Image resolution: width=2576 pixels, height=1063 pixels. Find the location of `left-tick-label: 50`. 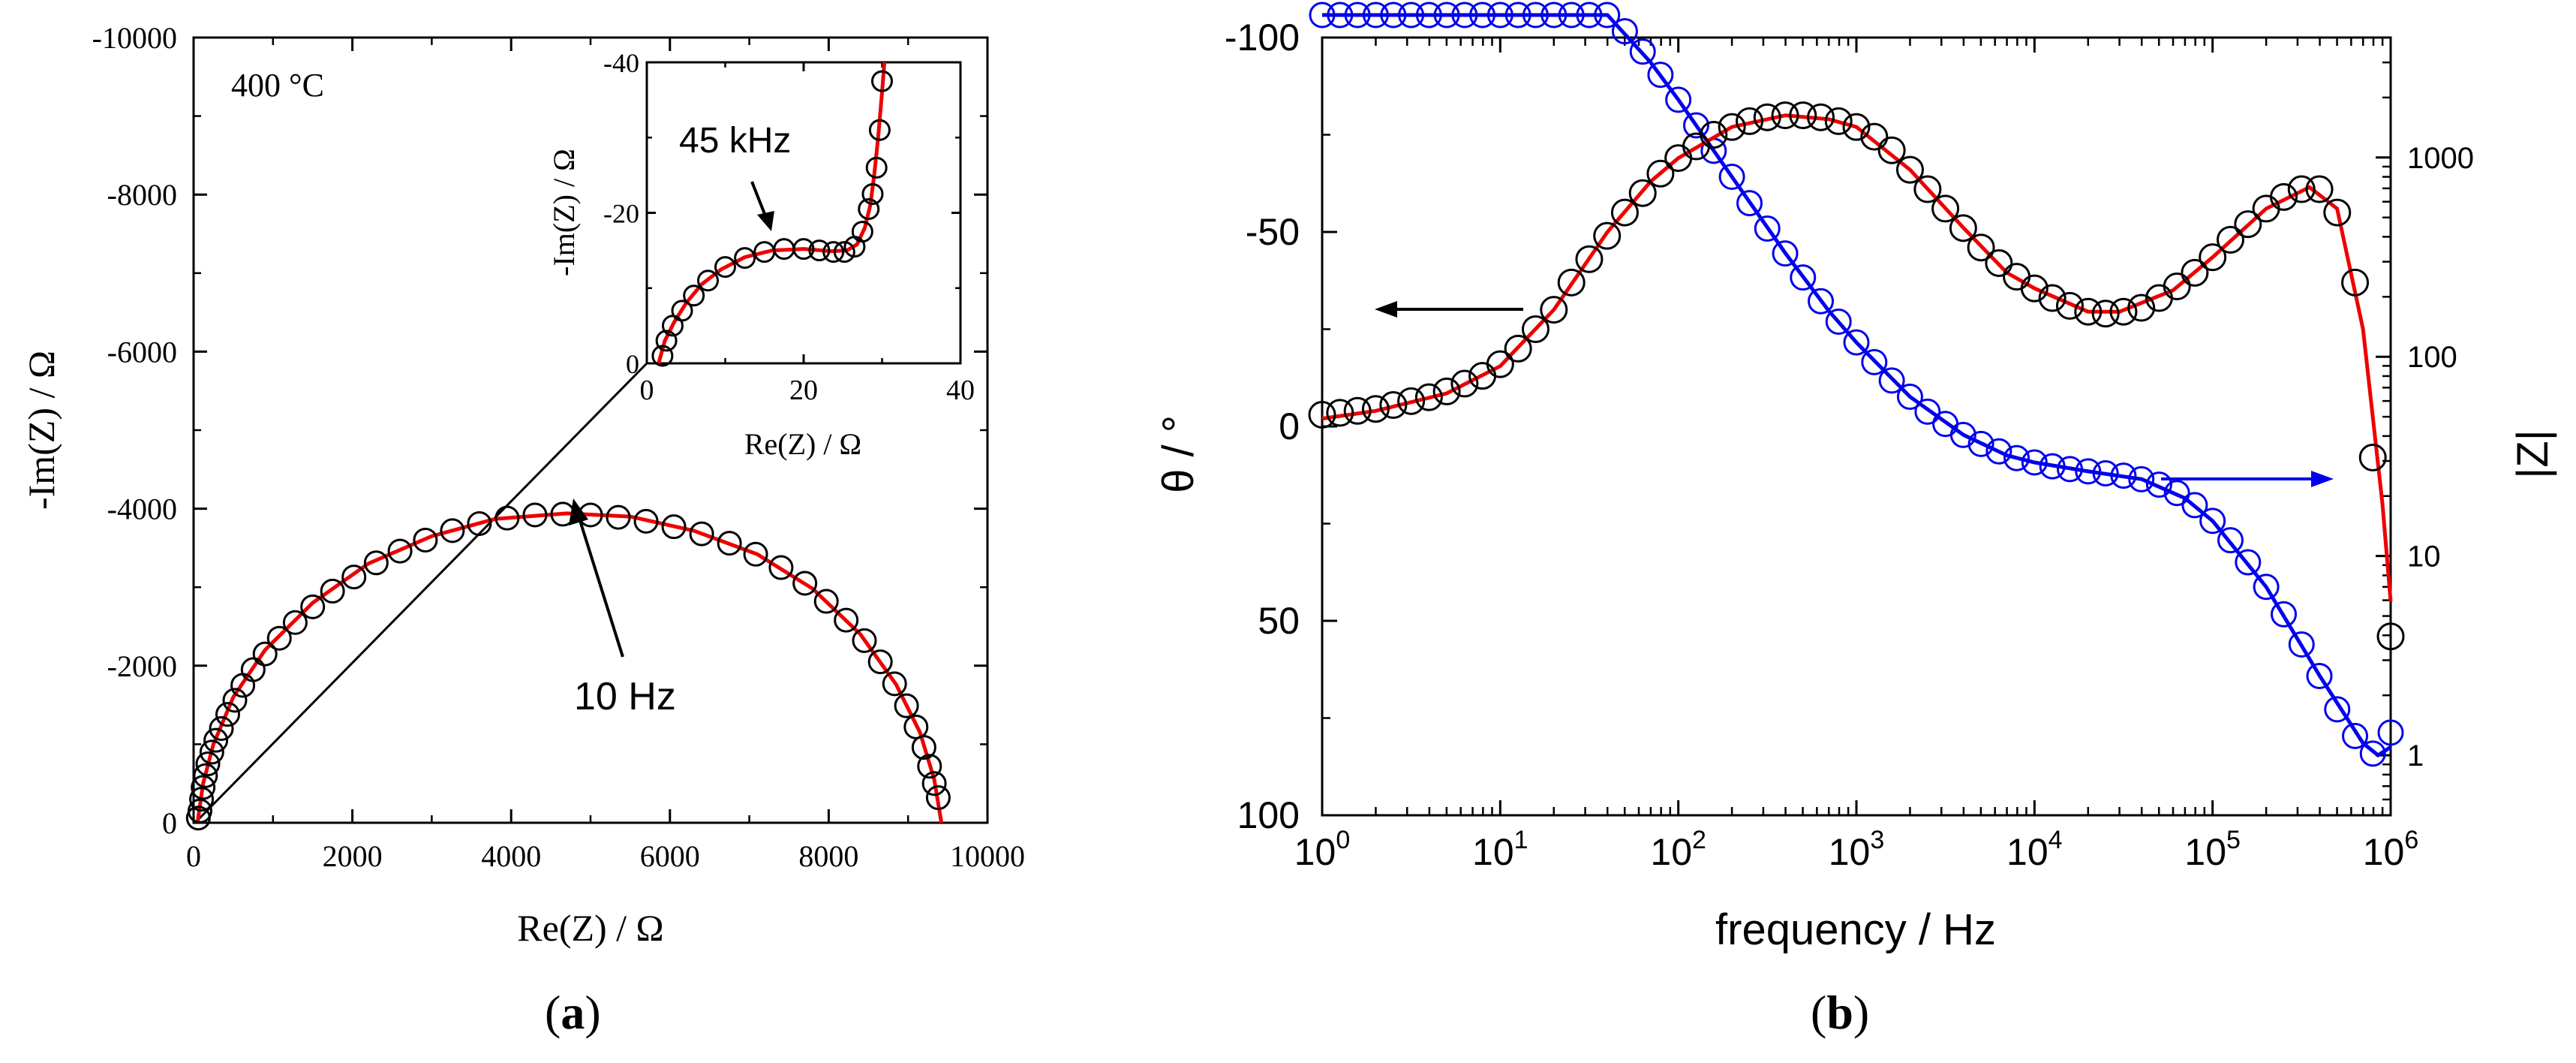

left-tick-label: 50 is located at coordinates (1279, 621).